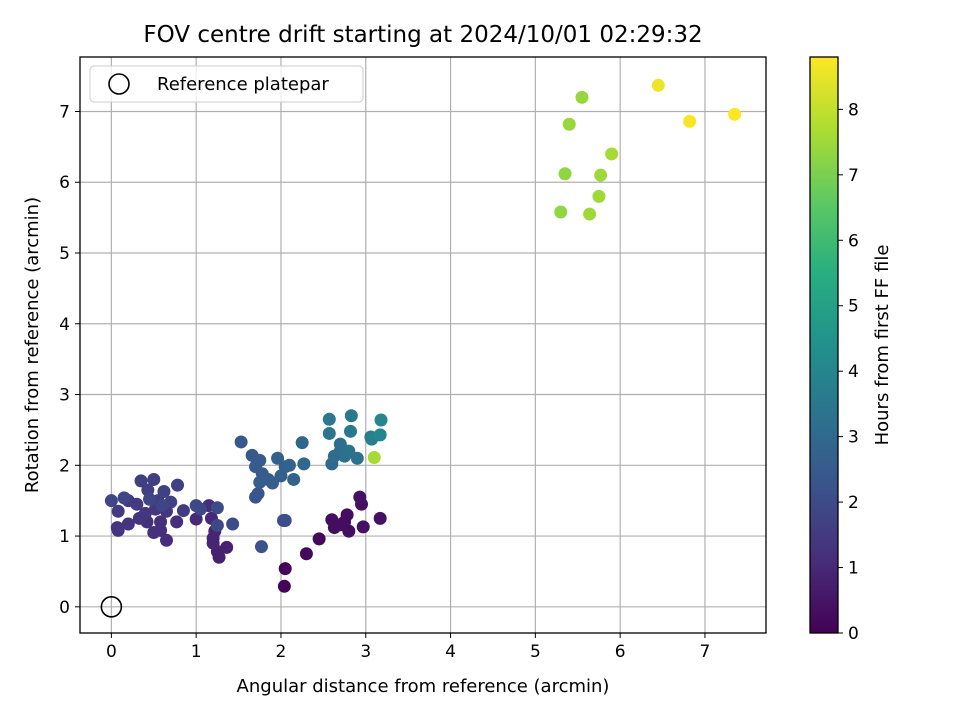 Image resolution: width=960 pixels, height=720 pixels. What do you see at coordinates (853, 438) in the screenshot?
I see `colorbar-tick-label: 3` at bounding box center [853, 438].